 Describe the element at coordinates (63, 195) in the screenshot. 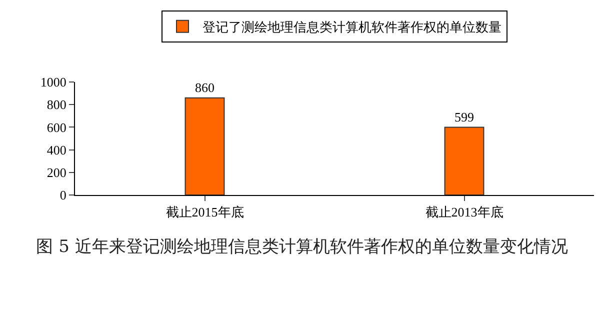

I see `y-tick-label: 0` at that location.